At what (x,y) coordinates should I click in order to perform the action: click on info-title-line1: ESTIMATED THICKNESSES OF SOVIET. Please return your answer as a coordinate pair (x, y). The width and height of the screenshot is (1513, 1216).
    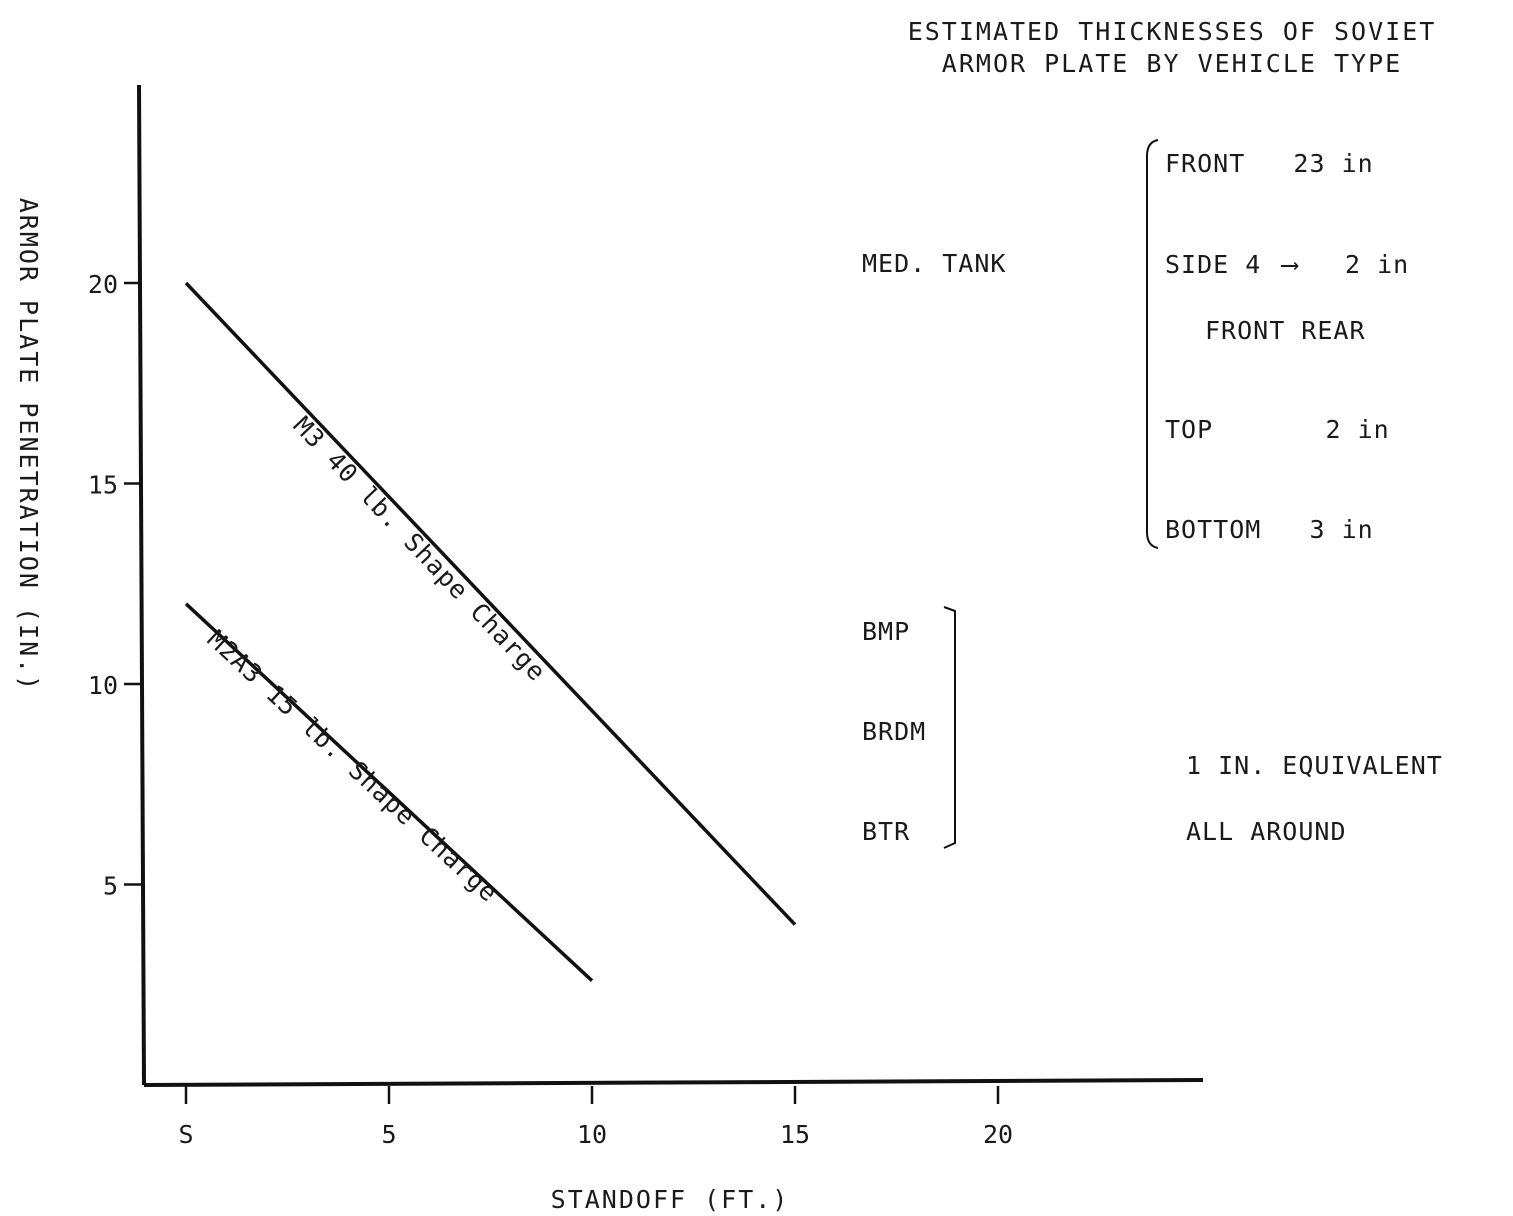
    Looking at the image, I should click on (1172, 31).